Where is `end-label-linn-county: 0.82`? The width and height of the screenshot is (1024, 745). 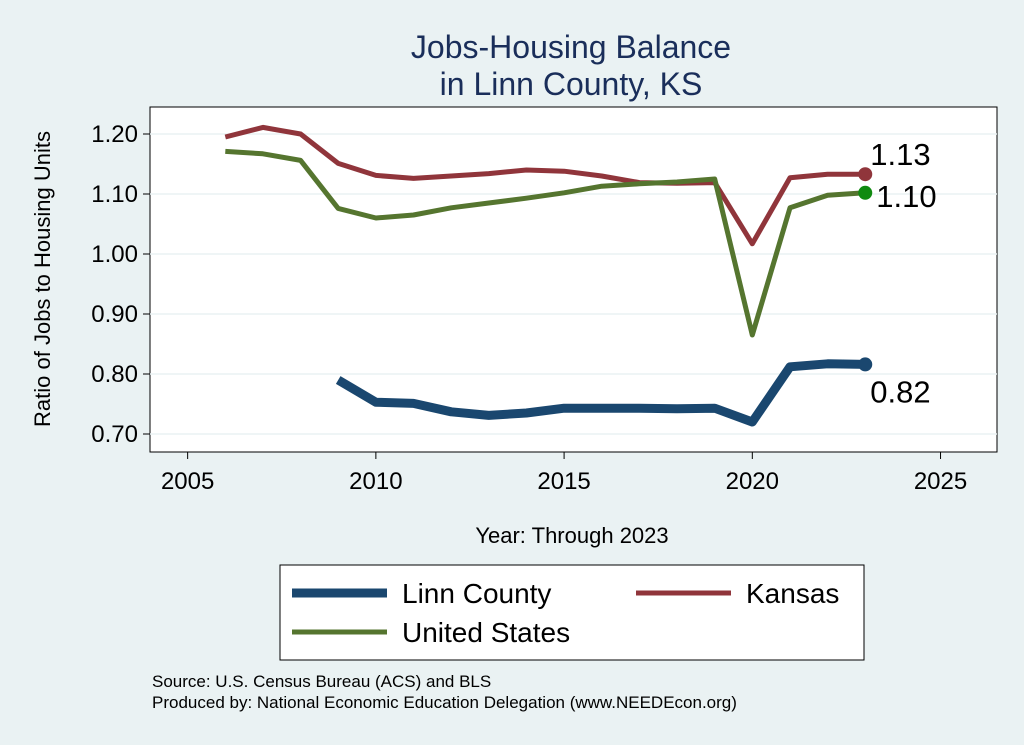
end-label-linn-county: 0.82 is located at coordinates (900, 391).